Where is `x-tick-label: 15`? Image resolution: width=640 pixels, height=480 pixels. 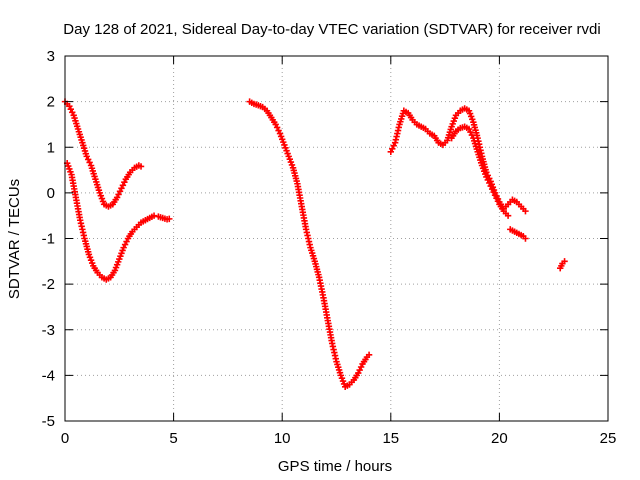 x-tick-label: 15 is located at coordinates (390, 438).